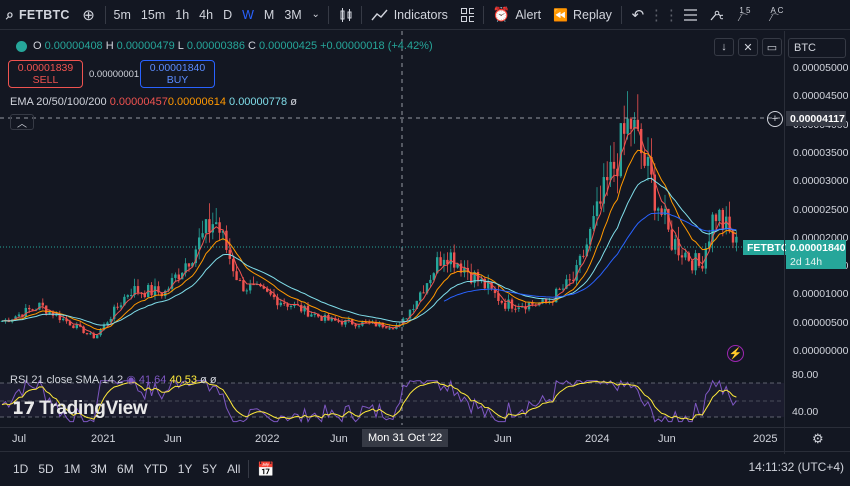 The width and height of the screenshot is (850, 486). Describe the element at coordinates (183, 380) in the screenshot. I see `rsi-sma-value: 40.53` at that location.